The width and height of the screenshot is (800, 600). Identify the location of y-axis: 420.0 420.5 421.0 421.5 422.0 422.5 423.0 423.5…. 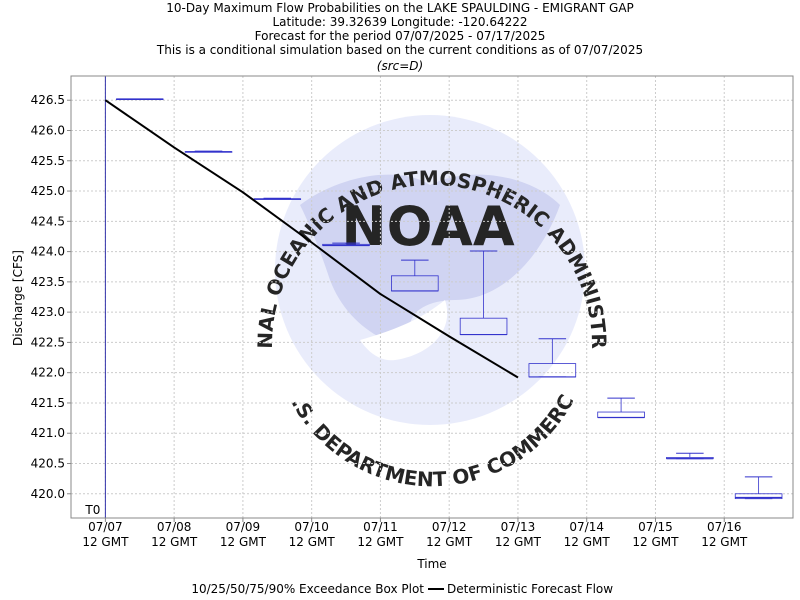
(51, 297).